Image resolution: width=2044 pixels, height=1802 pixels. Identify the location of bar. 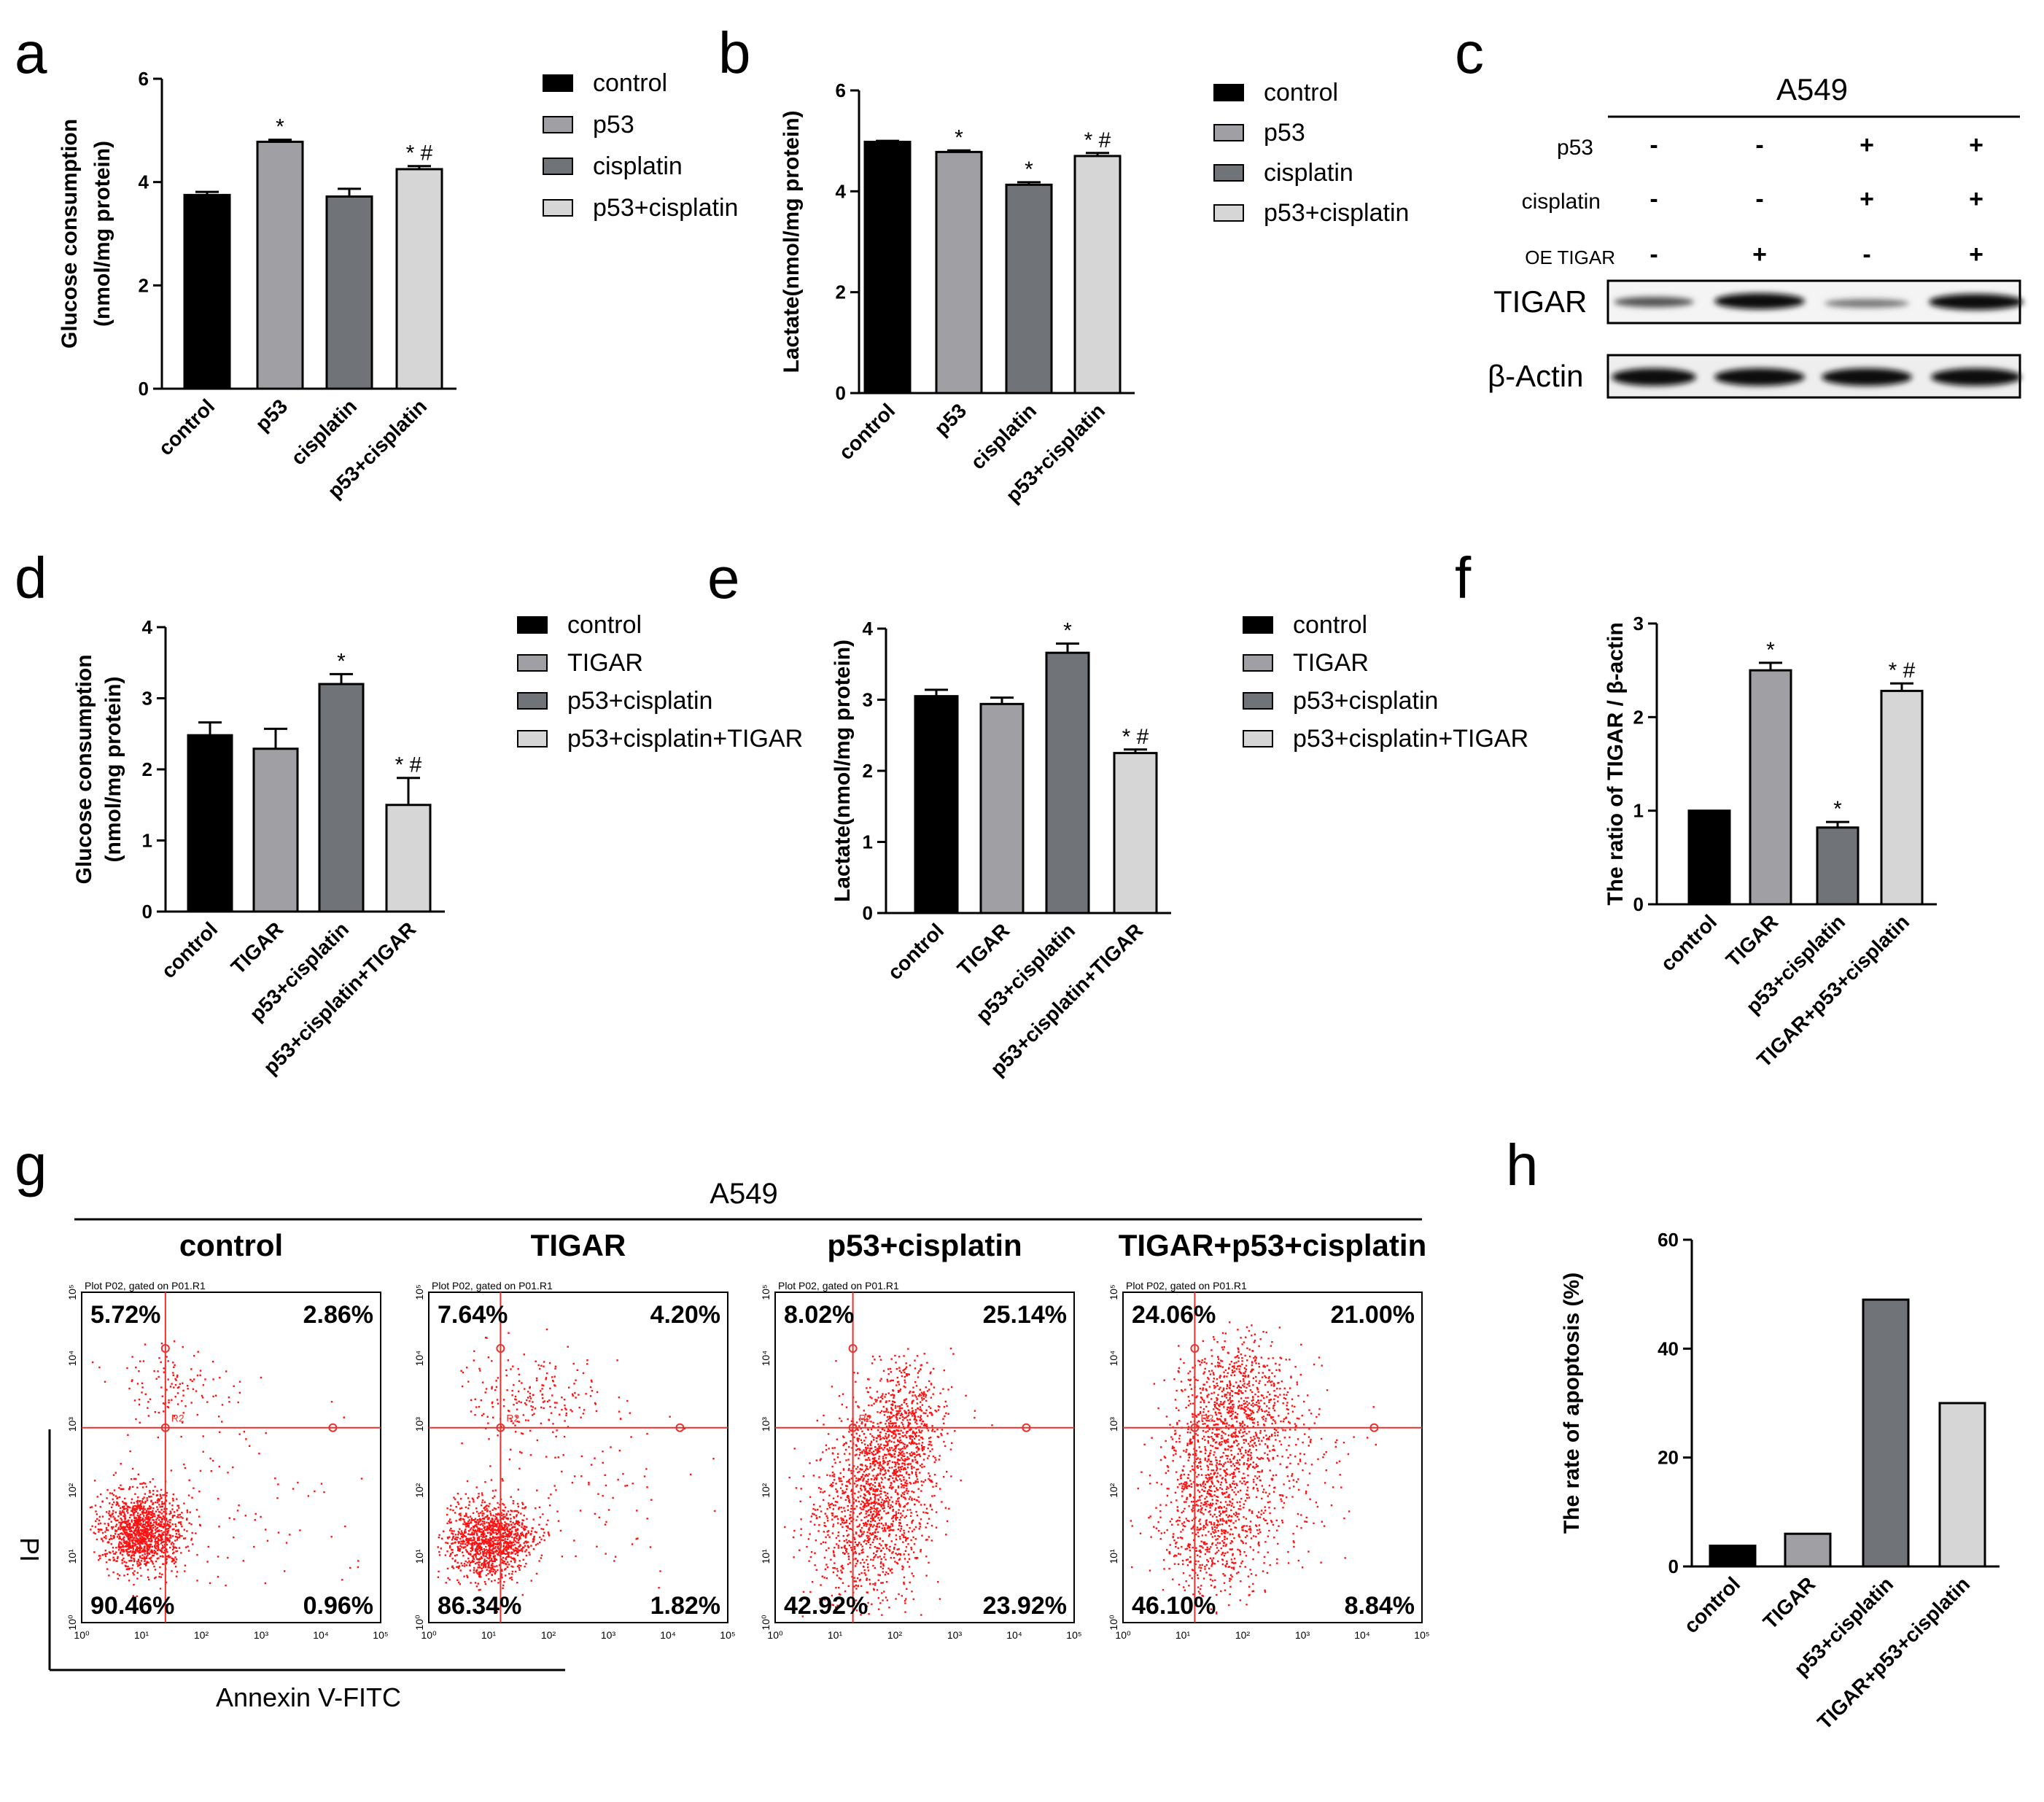
(1029, 289).